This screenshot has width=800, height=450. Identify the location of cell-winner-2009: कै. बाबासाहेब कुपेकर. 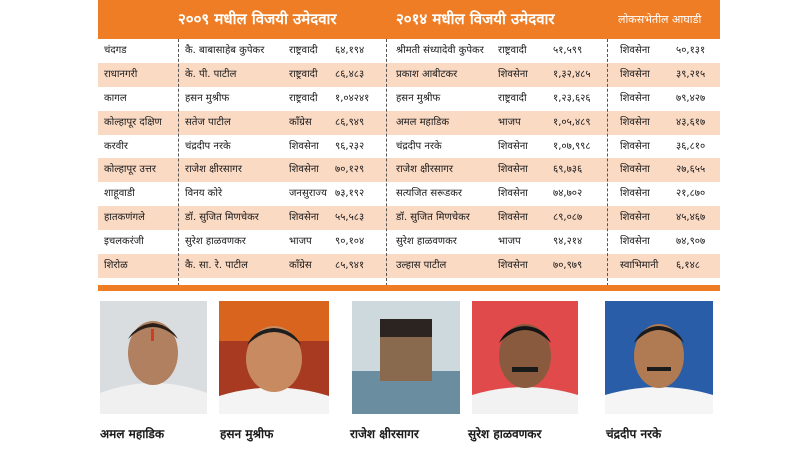
(225, 50).